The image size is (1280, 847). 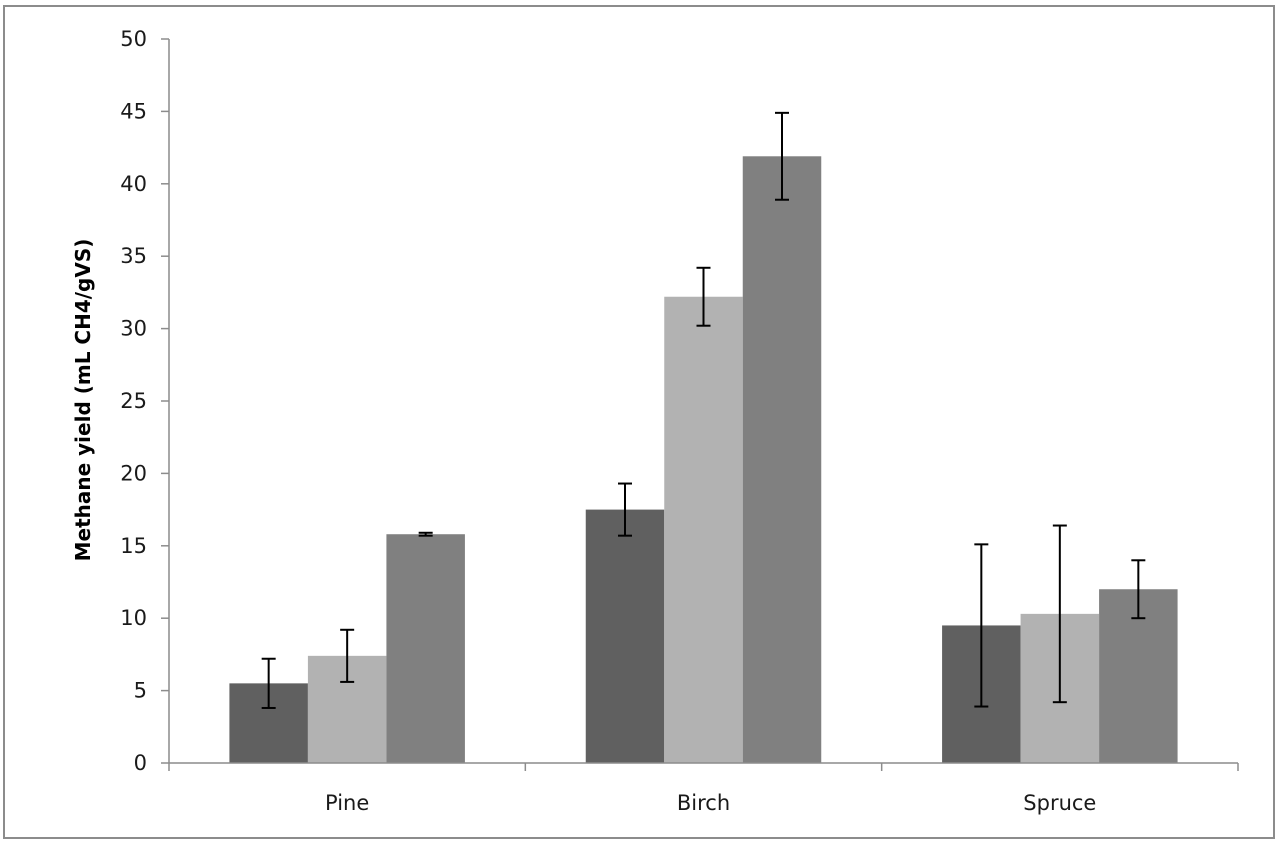 What do you see at coordinates (133, 184) in the screenshot?
I see `y-tick-label: 40` at bounding box center [133, 184].